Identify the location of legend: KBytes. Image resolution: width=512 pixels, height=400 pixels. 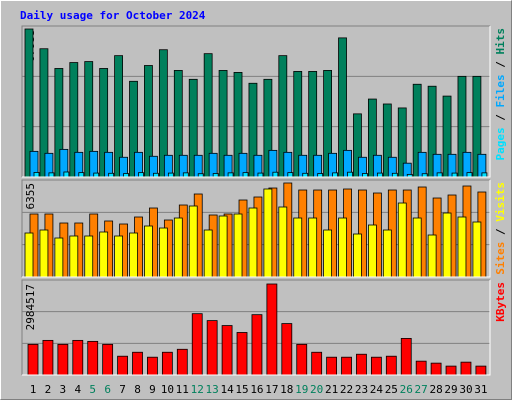
(500, 302).